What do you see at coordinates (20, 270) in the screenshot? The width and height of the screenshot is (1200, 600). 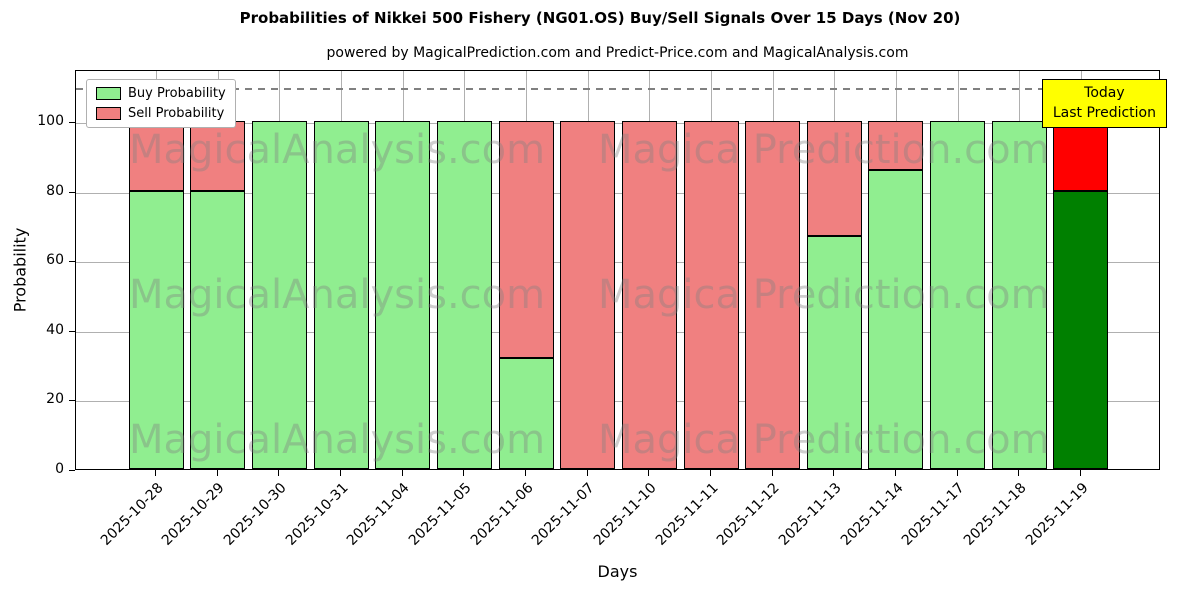 I see `y-axis-label: Probability` at bounding box center [20, 270].